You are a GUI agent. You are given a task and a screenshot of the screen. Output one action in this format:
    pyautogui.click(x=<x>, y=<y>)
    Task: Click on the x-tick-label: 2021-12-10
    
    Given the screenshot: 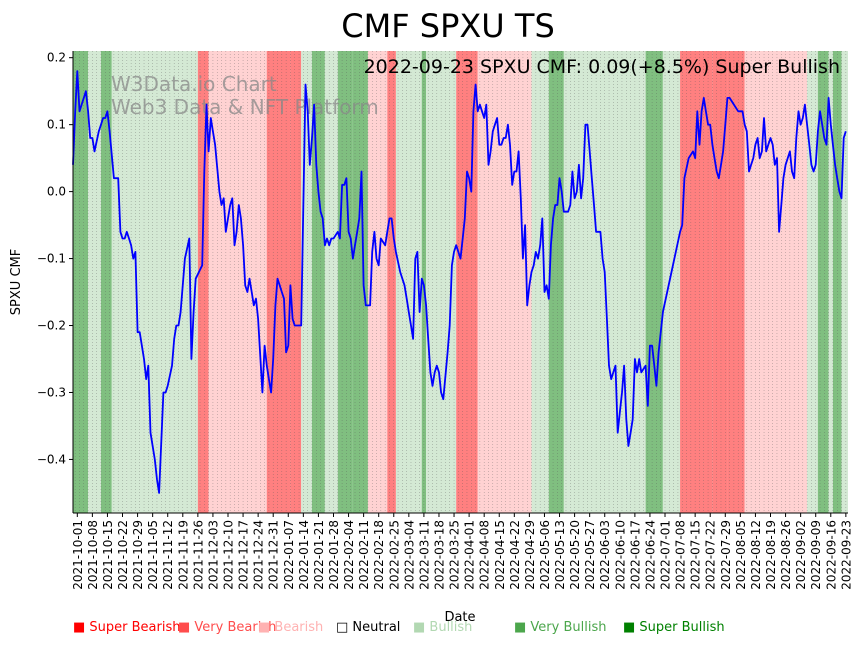 What is the action you would take?
    pyautogui.click(x=229, y=555)
    